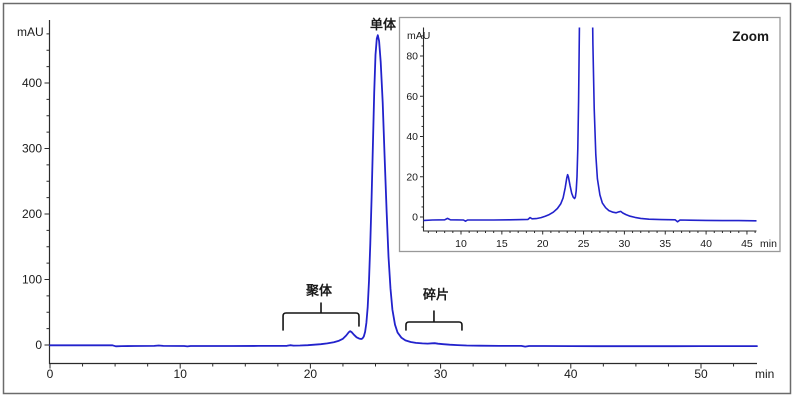 This screenshot has height=405, width=800. I want to click on main-x-tick-label: 50, so click(701, 374).